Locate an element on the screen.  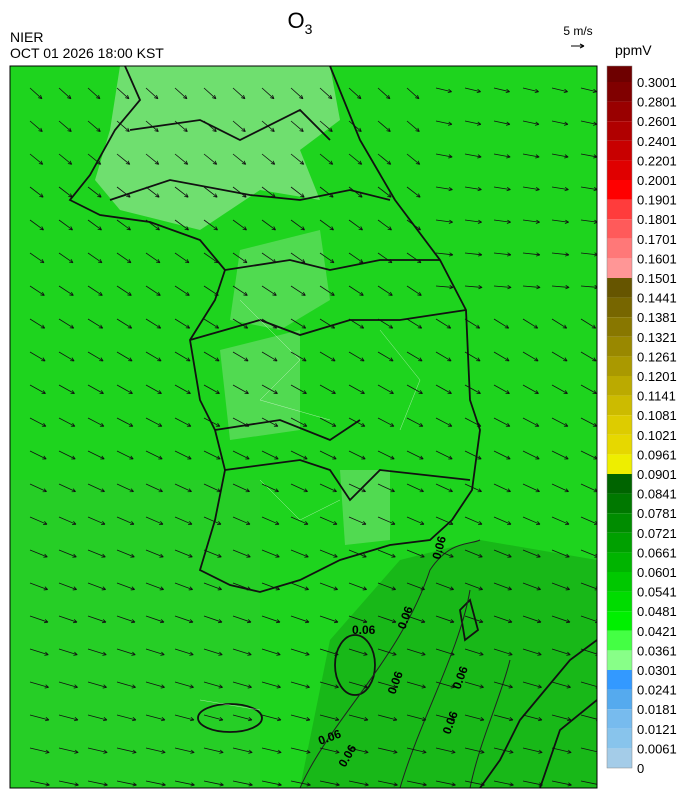
colorbar-label: 0.1801 is located at coordinates (657, 219).